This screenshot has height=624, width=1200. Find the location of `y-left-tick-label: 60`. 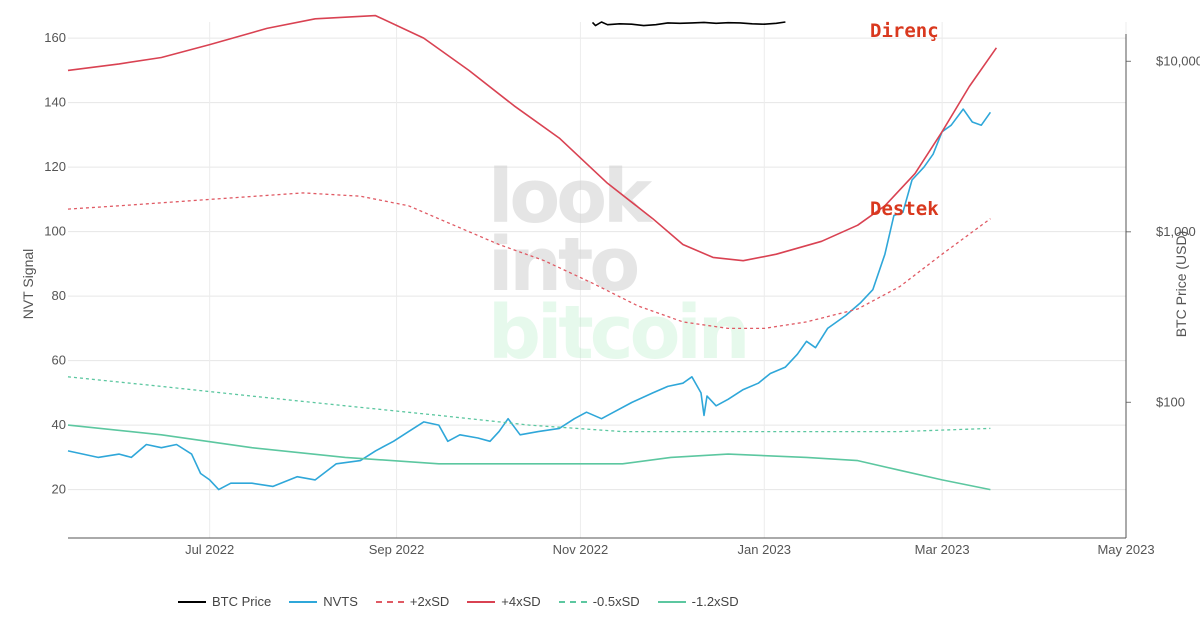

y-left-tick-label: 60 is located at coordinates (59, 360).